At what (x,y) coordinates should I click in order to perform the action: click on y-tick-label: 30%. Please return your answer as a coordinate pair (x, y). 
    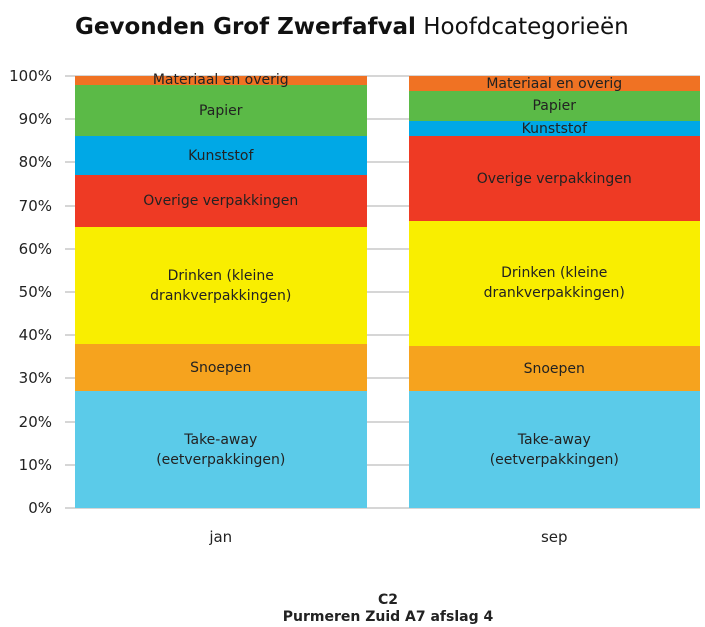
    Looking at the image, I should click on (35, 378).